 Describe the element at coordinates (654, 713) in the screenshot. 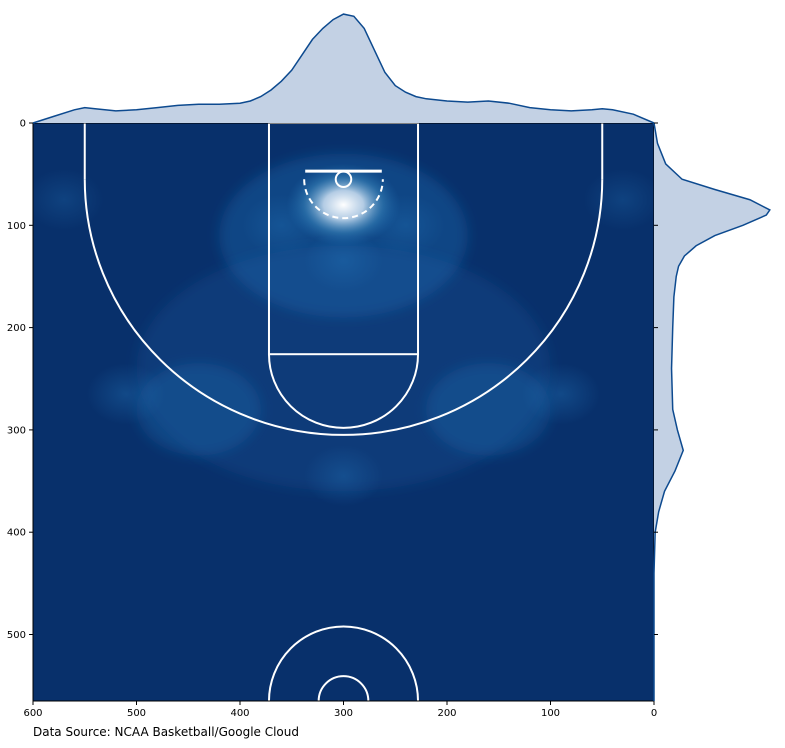

I see `x-tick-label: 0` at that location.